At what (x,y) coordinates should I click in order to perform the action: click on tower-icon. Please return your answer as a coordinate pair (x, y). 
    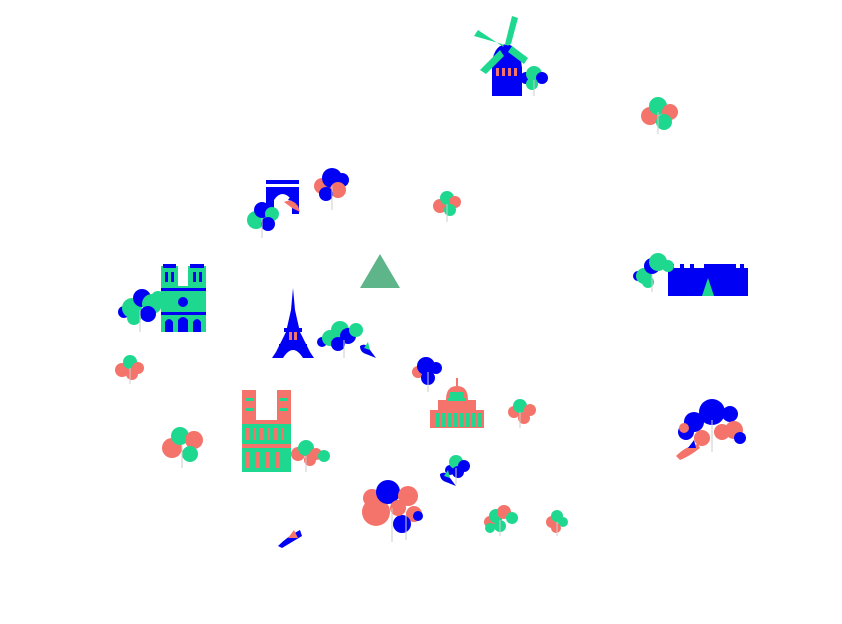
    Looking at the image, I should click on (293, 323).